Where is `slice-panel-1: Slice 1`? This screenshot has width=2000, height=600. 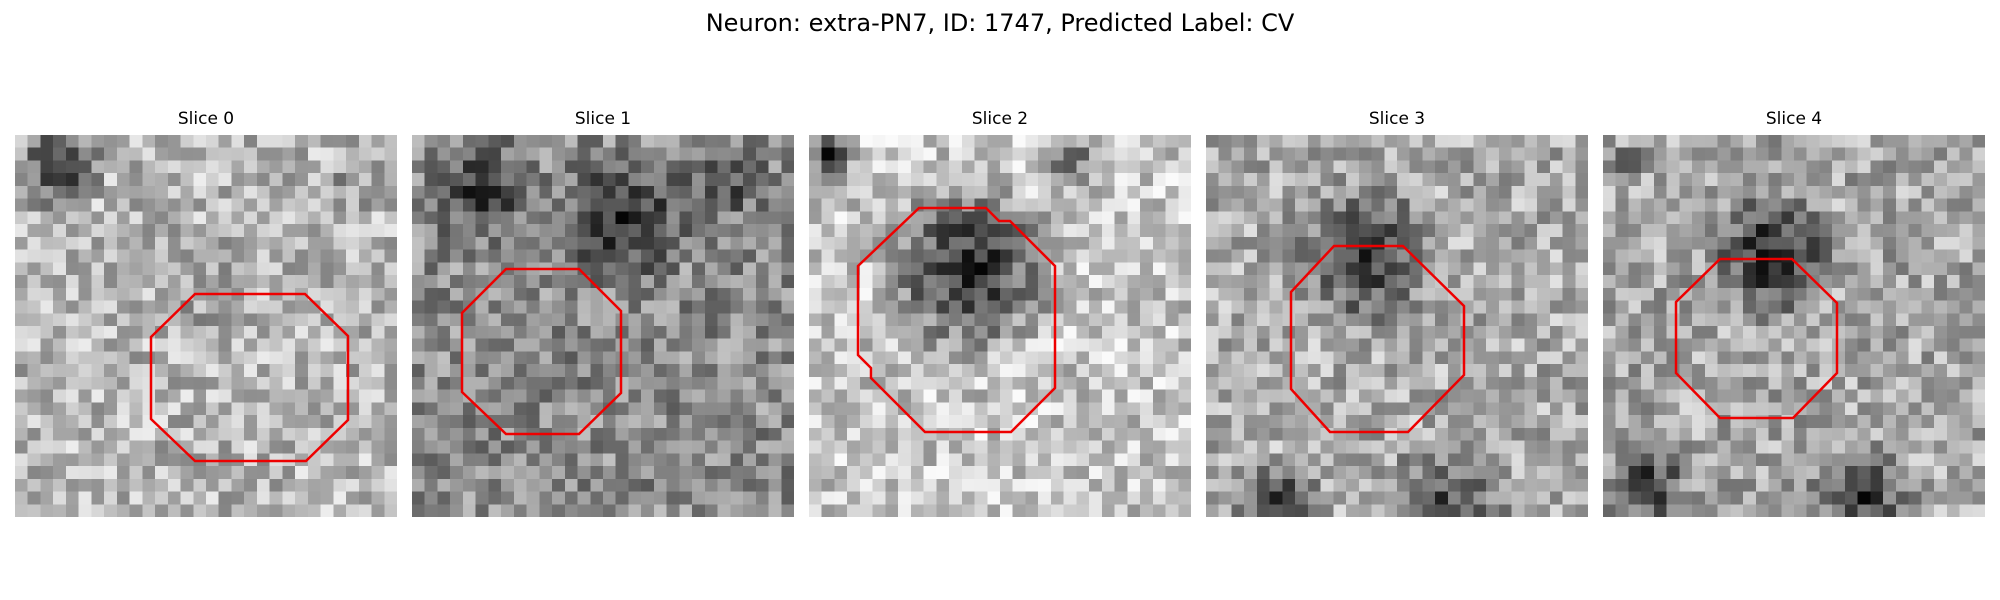
slice-panel-1: Slice 1 is located at coordinates (603, 312).